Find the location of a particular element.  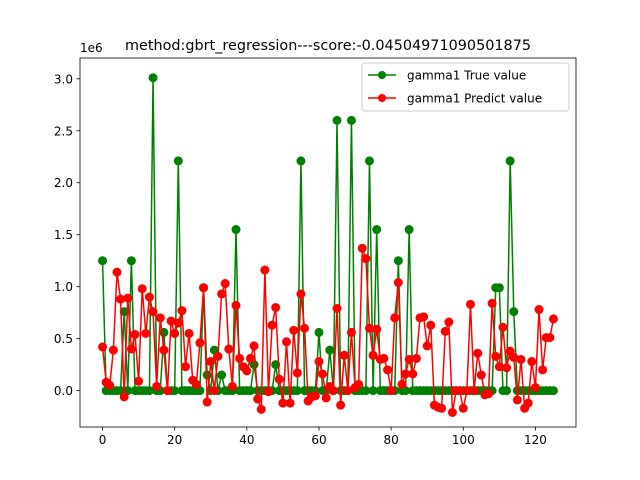

x-tick-label-100: 100 is located at coordinates (463, 440).